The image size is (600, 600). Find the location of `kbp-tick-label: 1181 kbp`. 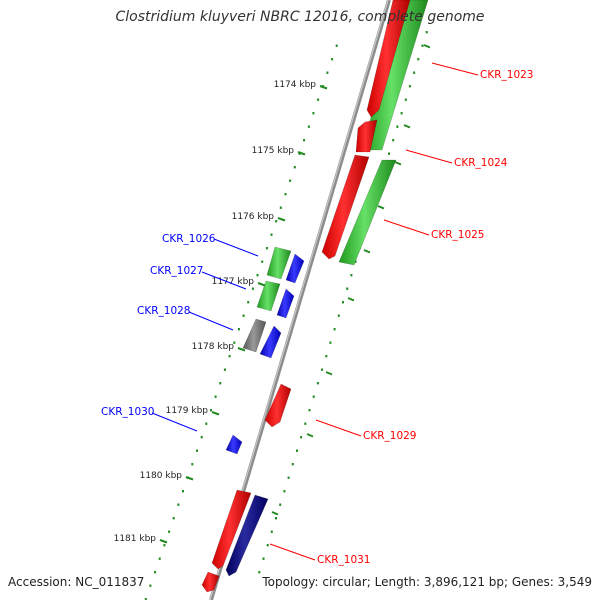

kbp-tick-label: 1181 kbp is located at coordinates (135, 539).